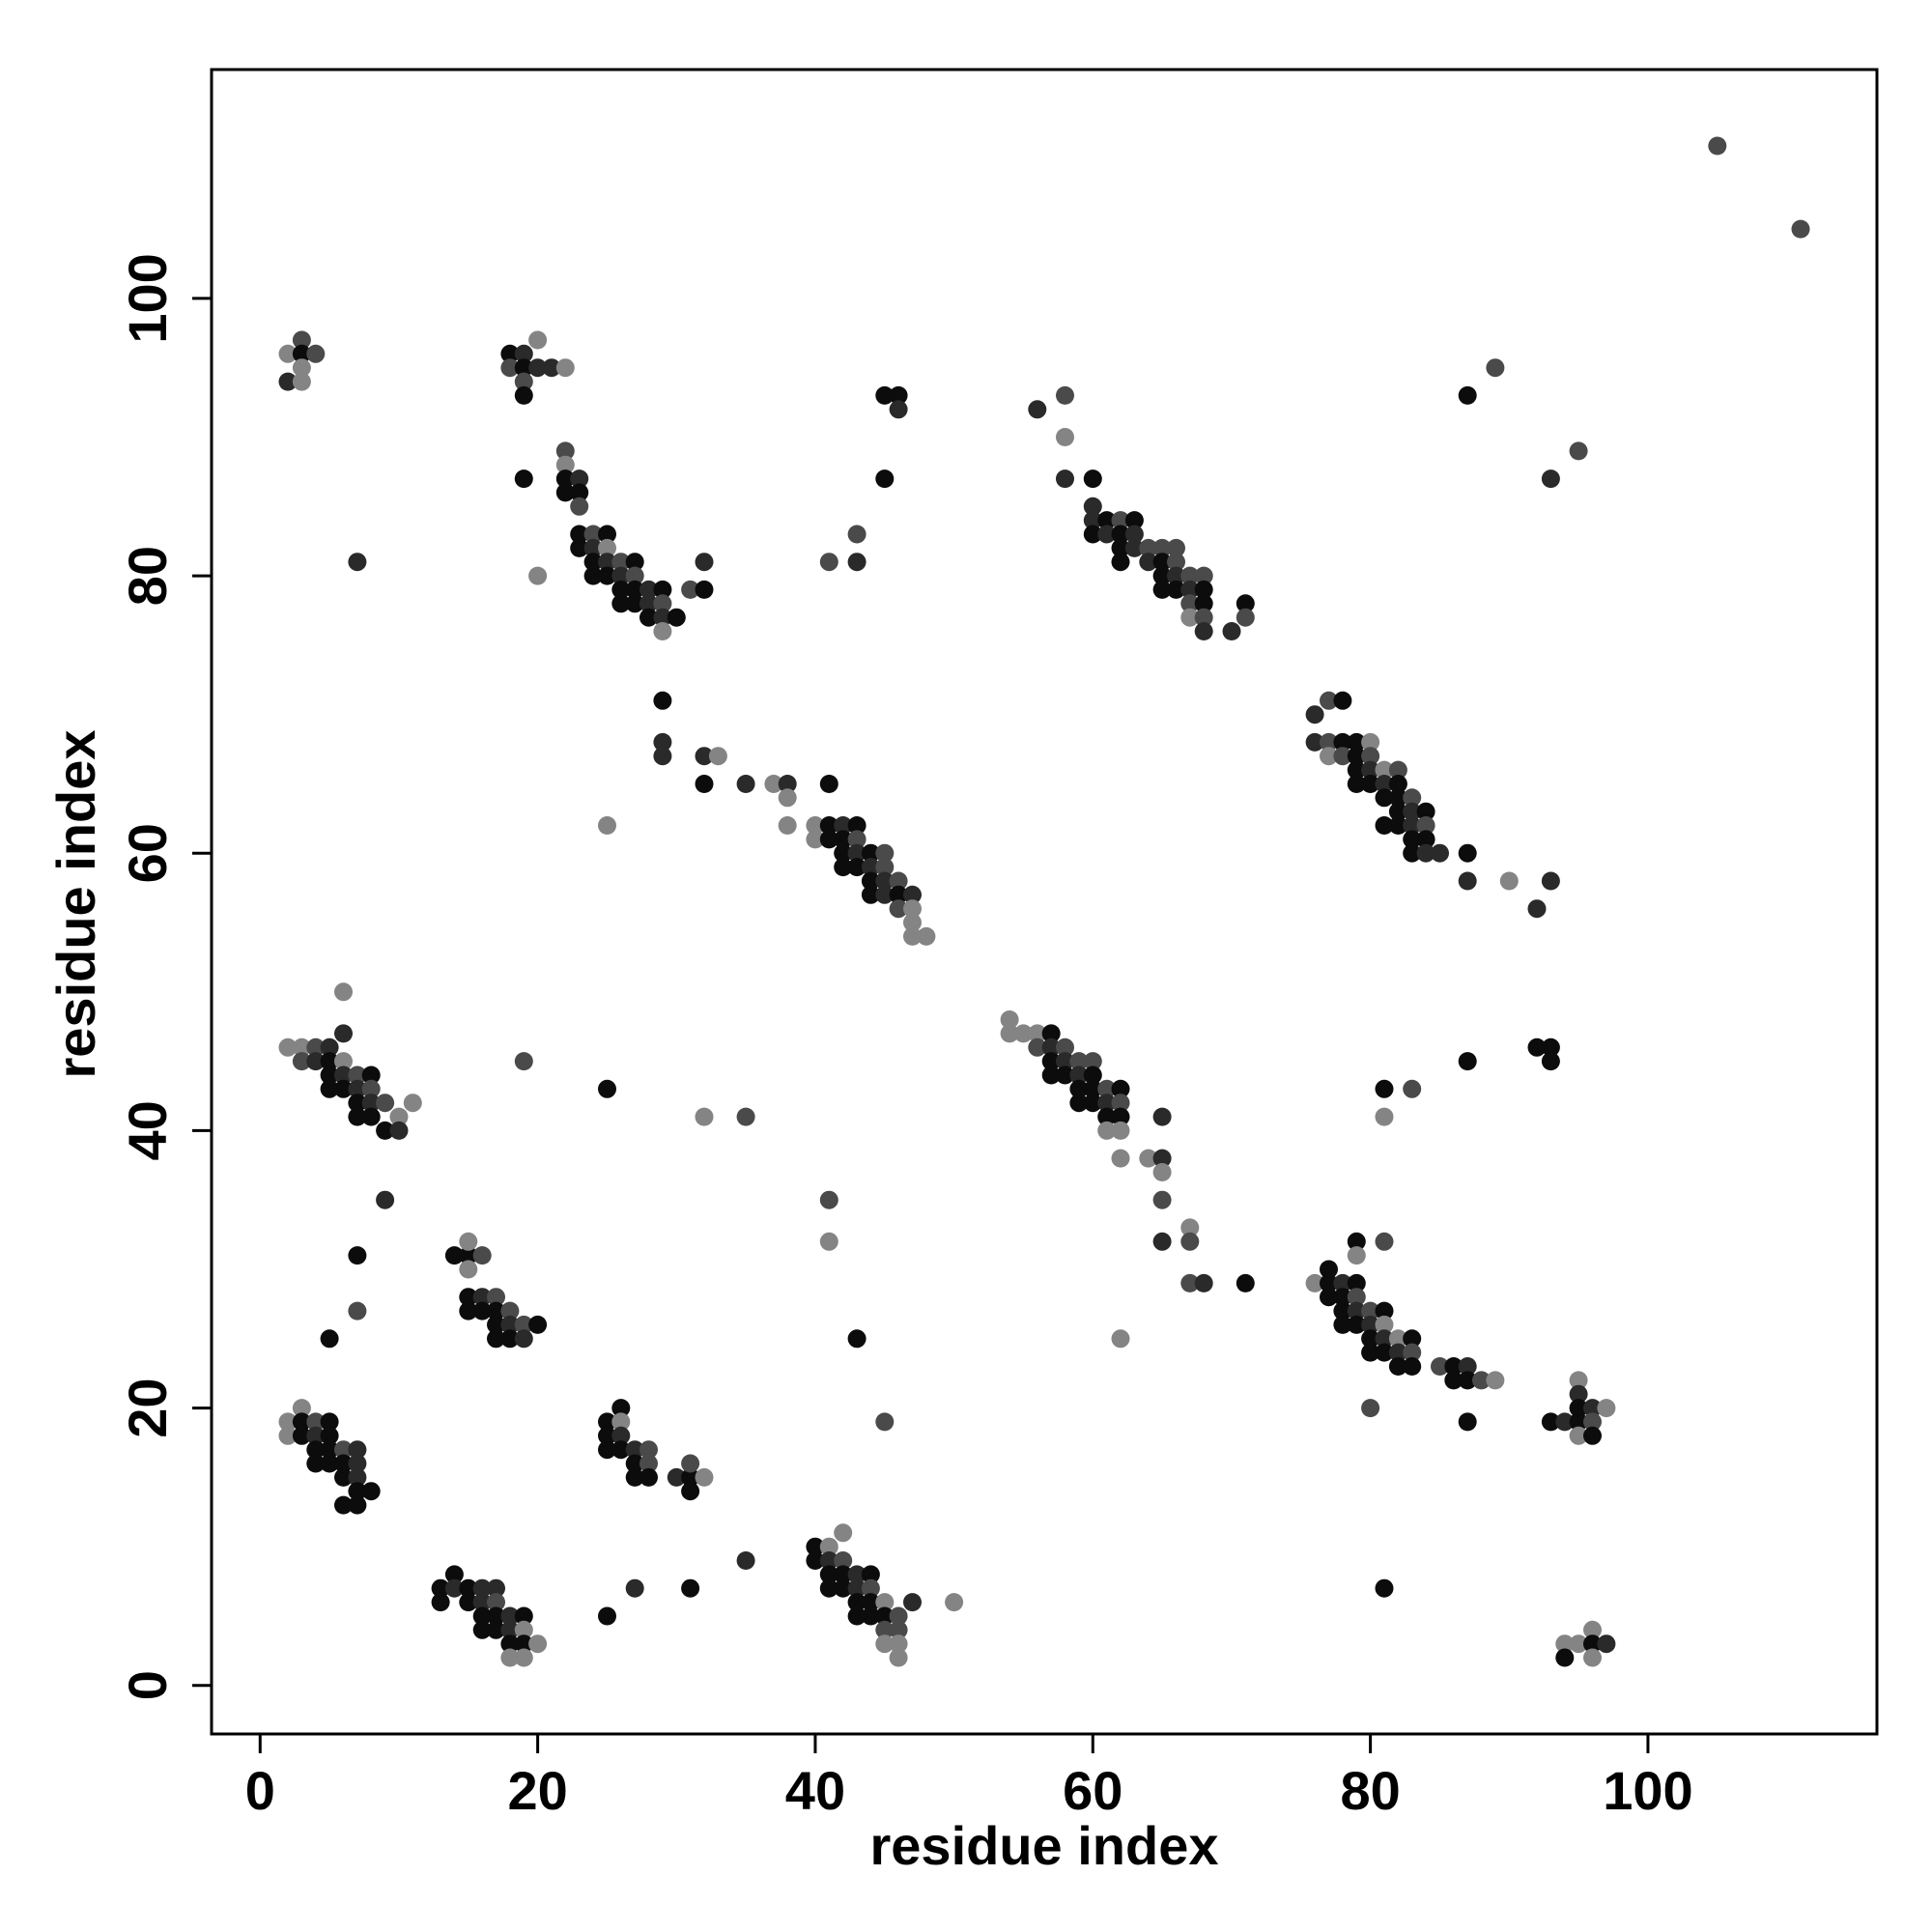 The image size is (1932, 1932). Describe the element at coordinates (969, 1776) in the screenshot. I see `x-axis: 0 20 40 60 80 100` at that location.